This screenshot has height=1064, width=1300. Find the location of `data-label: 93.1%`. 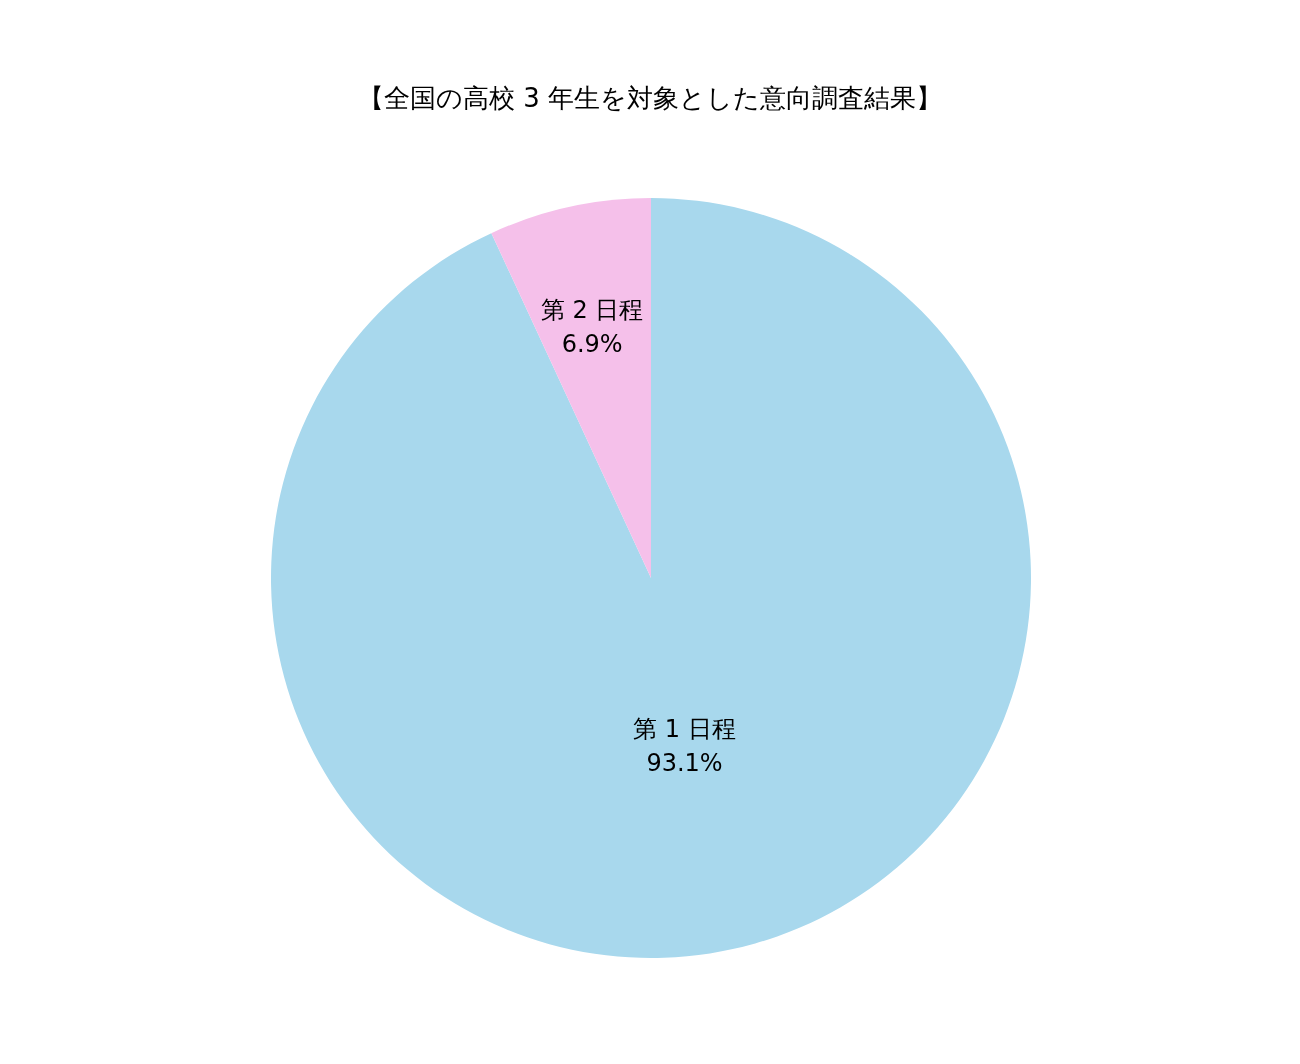

data-label: 93.1% is located at coordinates (684, 763).